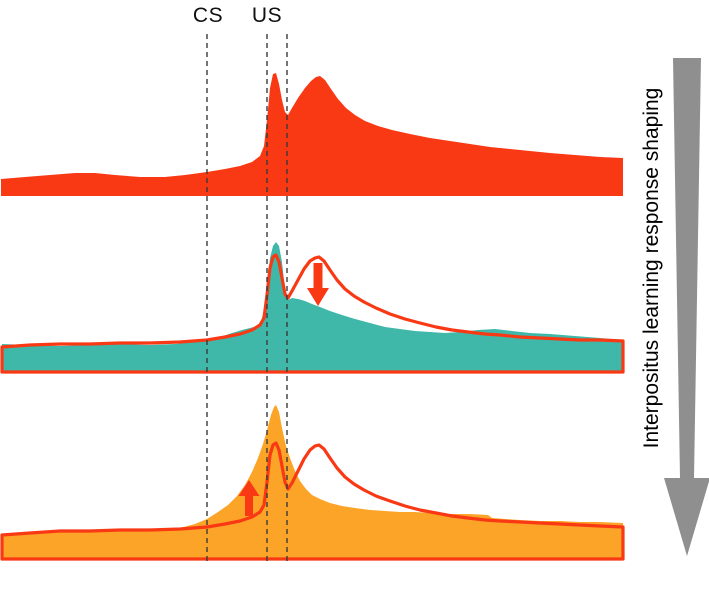 This screenshot has width=709, height=594. What do you see at coordinates (208, 15) in the screenshot?
I see `cs-label: CS` at bounding box center [208, 15].